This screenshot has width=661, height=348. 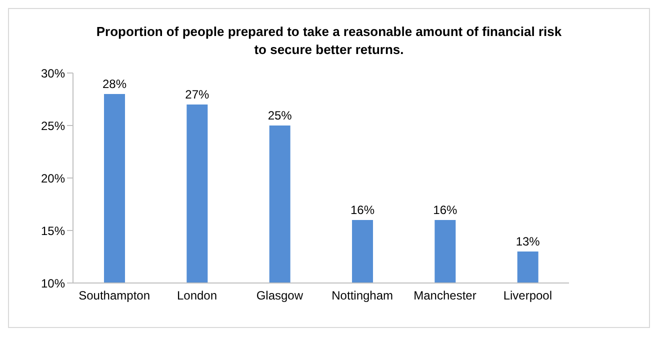 What do you see at coordinates (445, 295) in the screenshot?
I see `x-tick-label: Manchester` at bounding box center [445, 295].